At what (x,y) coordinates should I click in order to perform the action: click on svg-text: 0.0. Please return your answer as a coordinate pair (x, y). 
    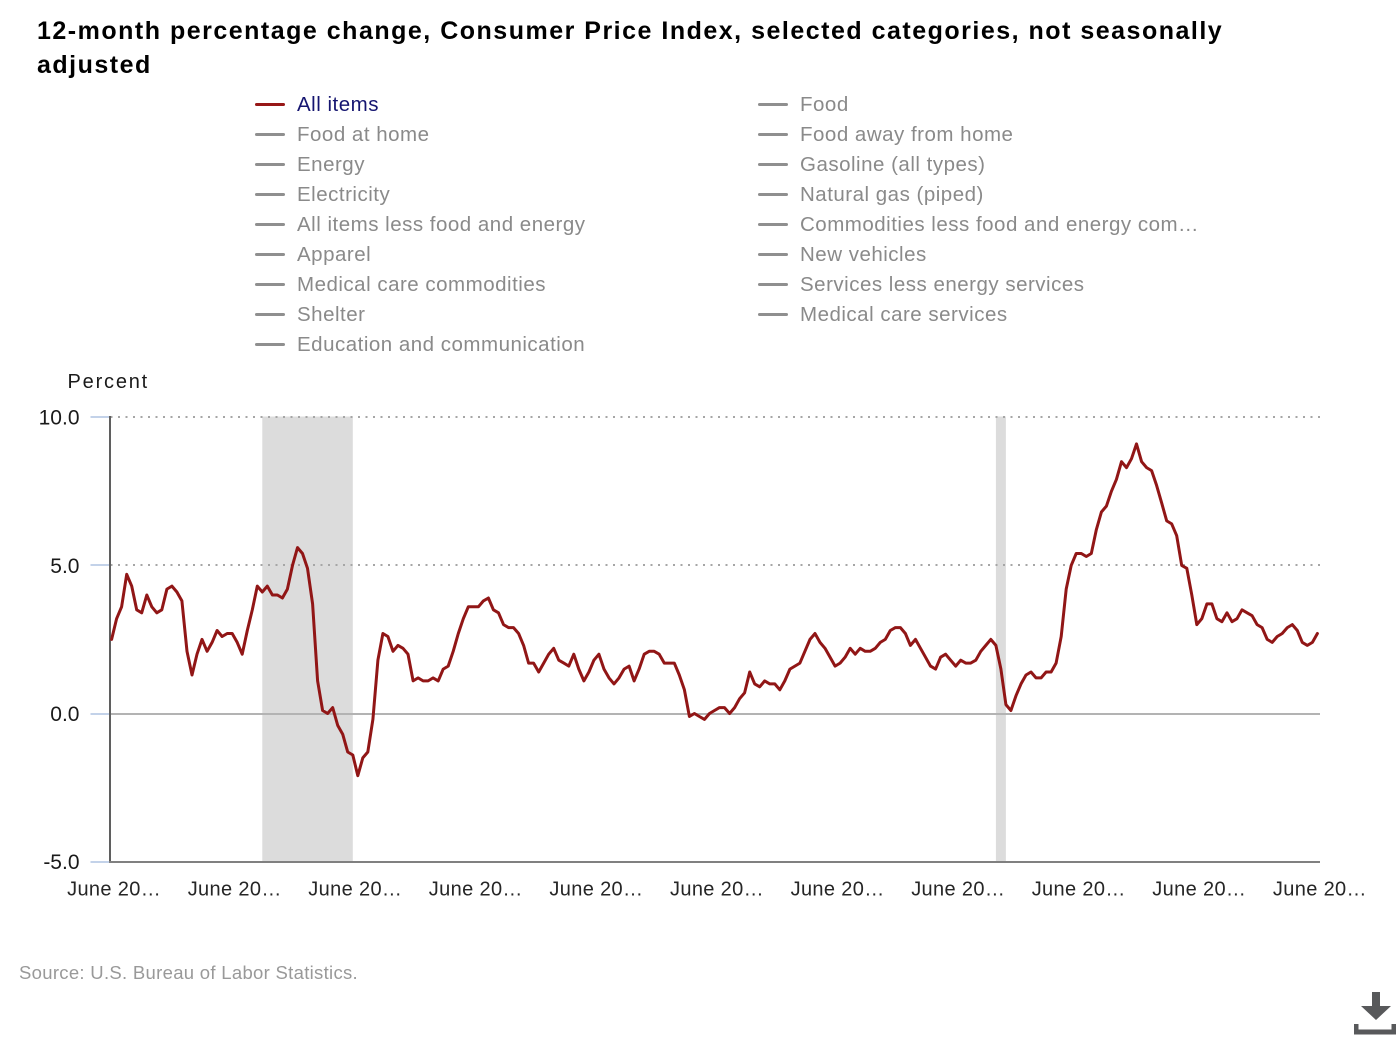
    Looking at the image, I should click on (64, 714).